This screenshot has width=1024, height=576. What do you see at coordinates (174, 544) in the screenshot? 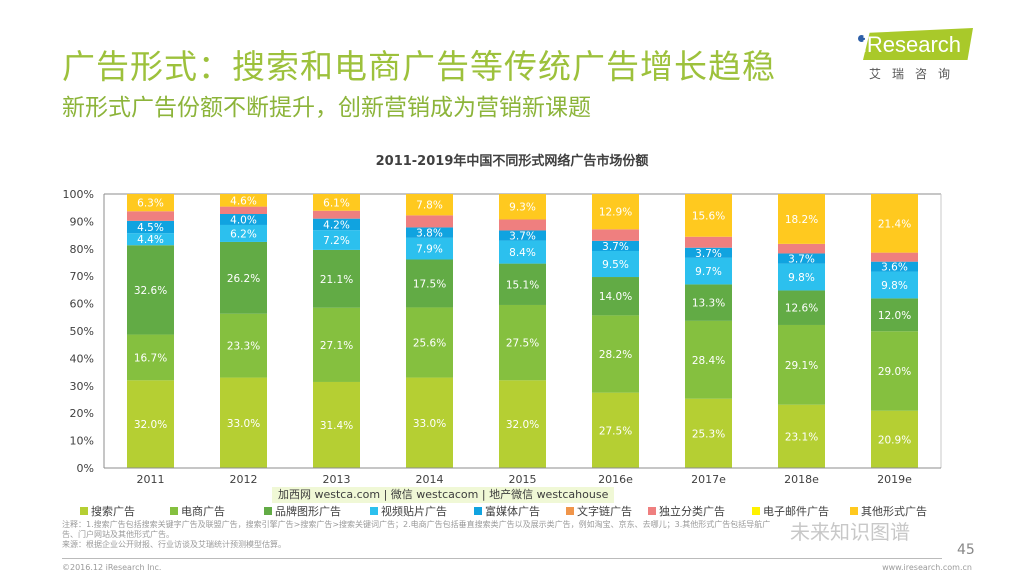
I see `source-line: 来源：根据企业公开财报、行业访谈及艾瑞统计预测模型估算。` at bounding box center [174, 544].